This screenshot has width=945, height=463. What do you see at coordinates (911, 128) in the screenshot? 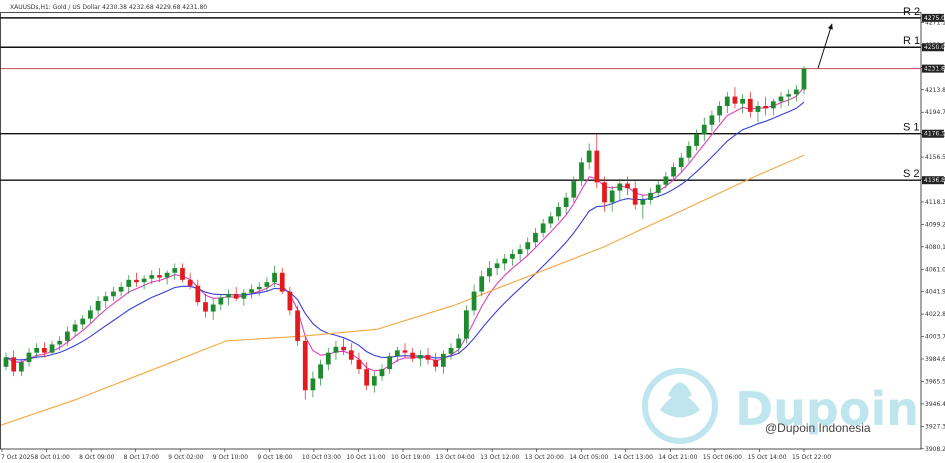
I see `level-name: S 1` at bounding box center [911, 128].